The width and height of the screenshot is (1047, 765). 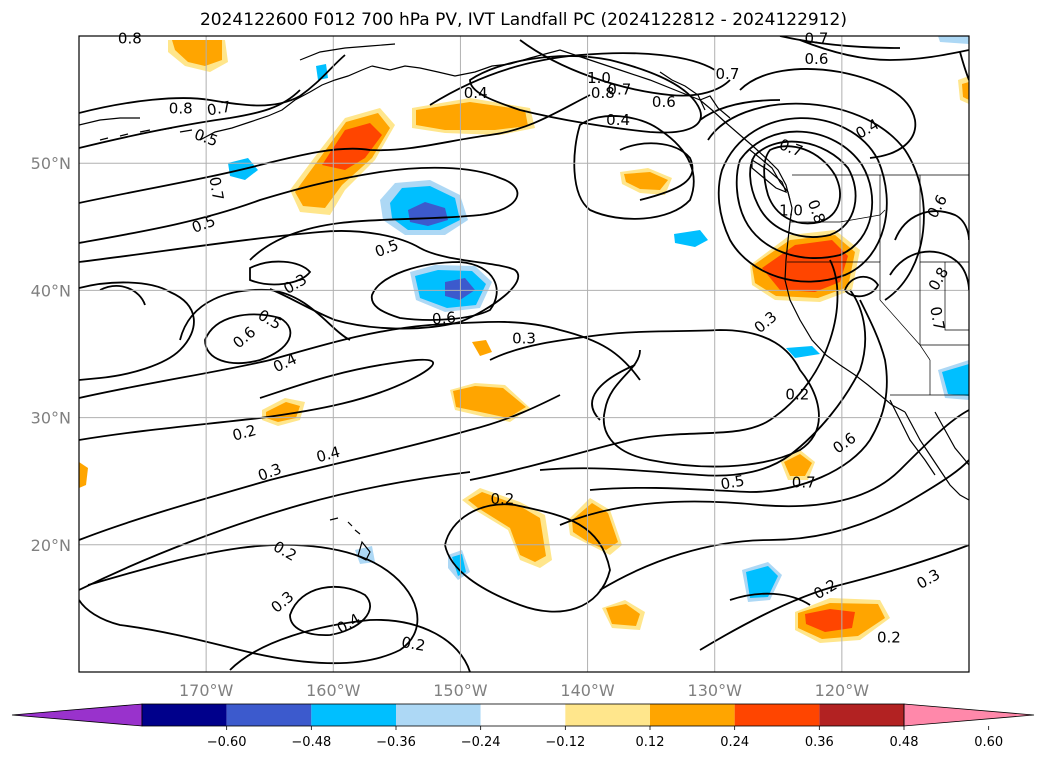 I want to click on lon-tick-label: 160°W, so click(x=333, y=690).